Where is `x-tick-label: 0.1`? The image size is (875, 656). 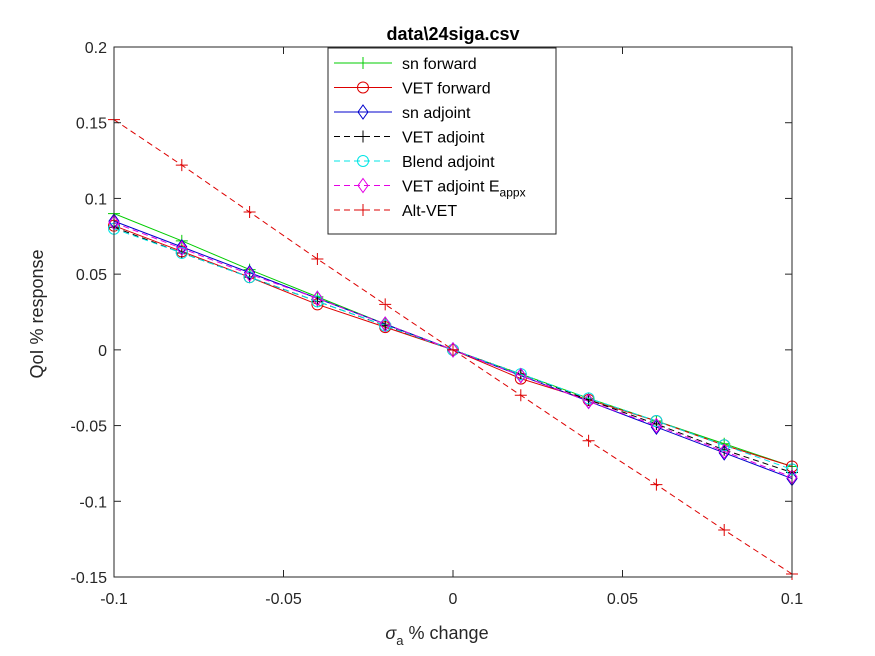
x-tick-label: 0.1 is located at coordinates (792, 599).